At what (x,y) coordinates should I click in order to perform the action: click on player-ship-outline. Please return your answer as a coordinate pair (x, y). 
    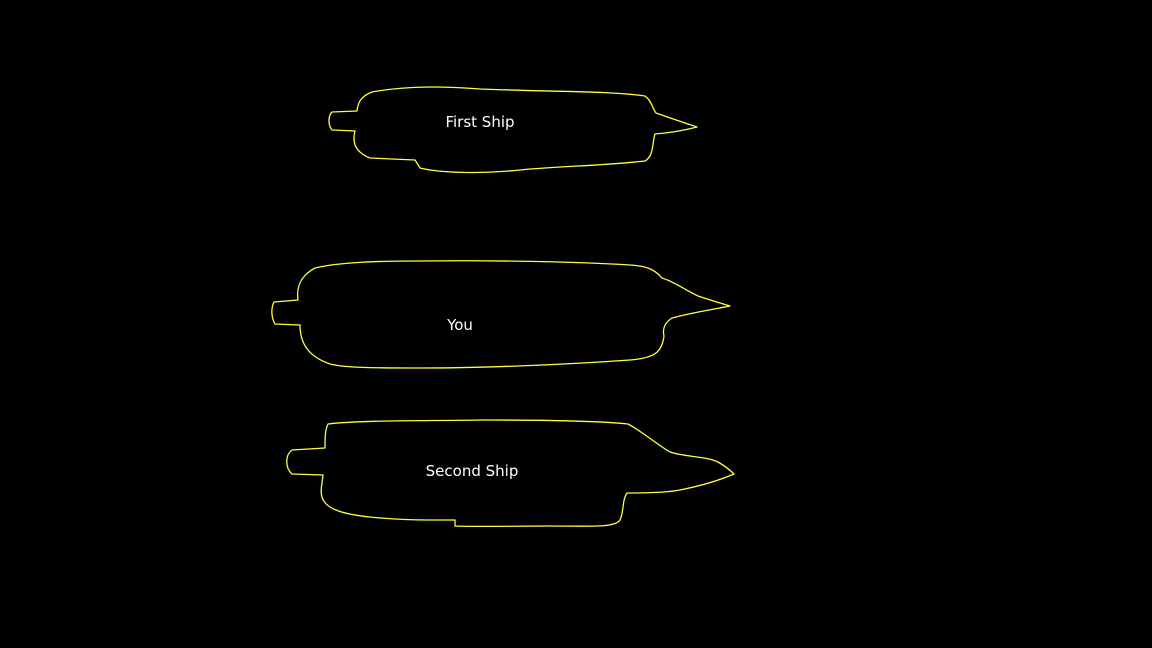
    Looking at the image, I should click on (501, 314).